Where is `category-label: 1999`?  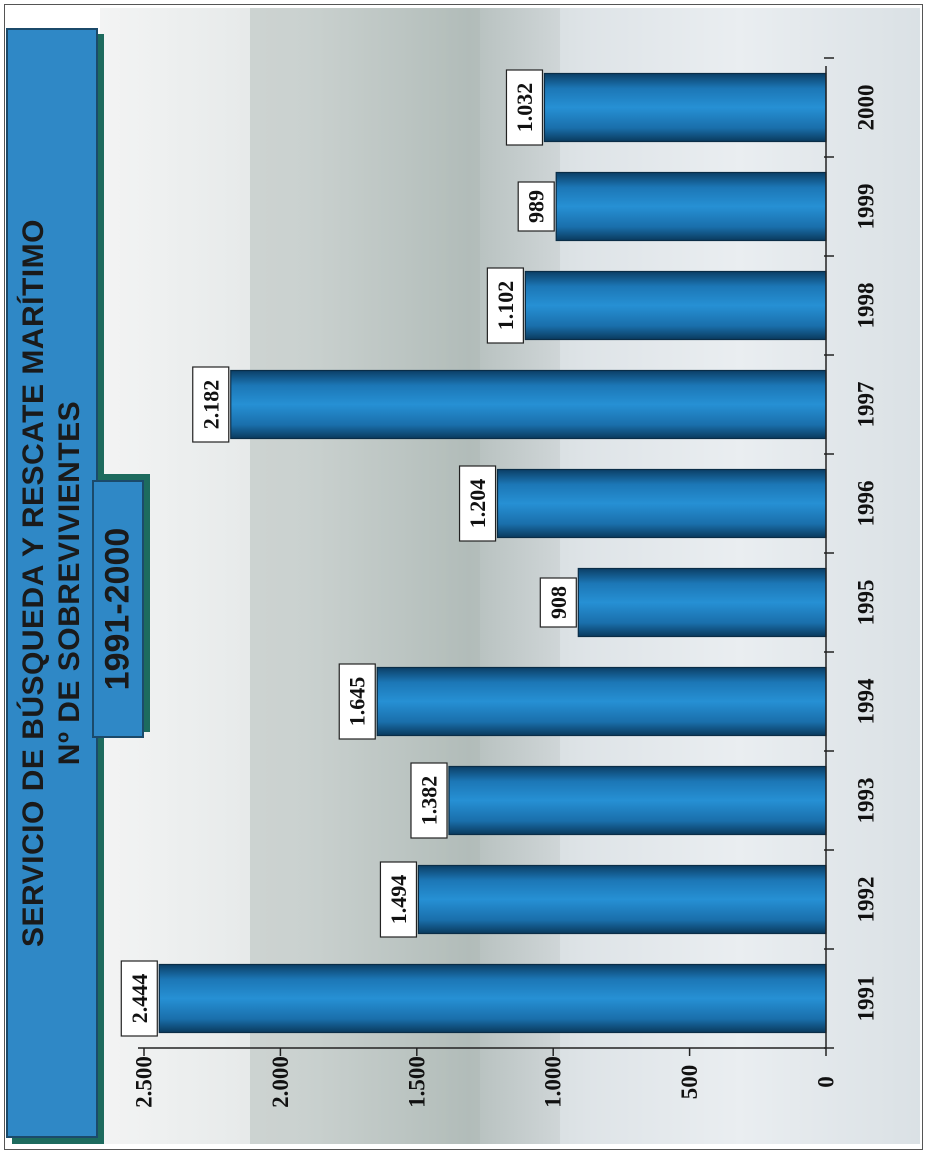
category-label: 1999 is located at coordinates (866, 207).